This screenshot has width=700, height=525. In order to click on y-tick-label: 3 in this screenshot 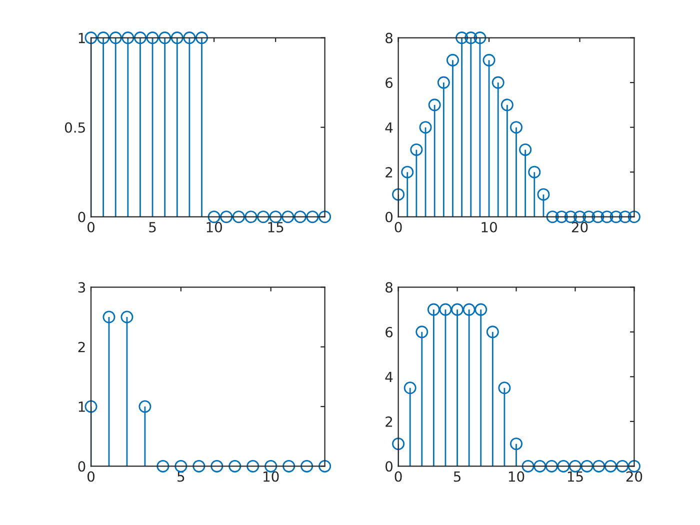, I will do `click(82, 287)`.